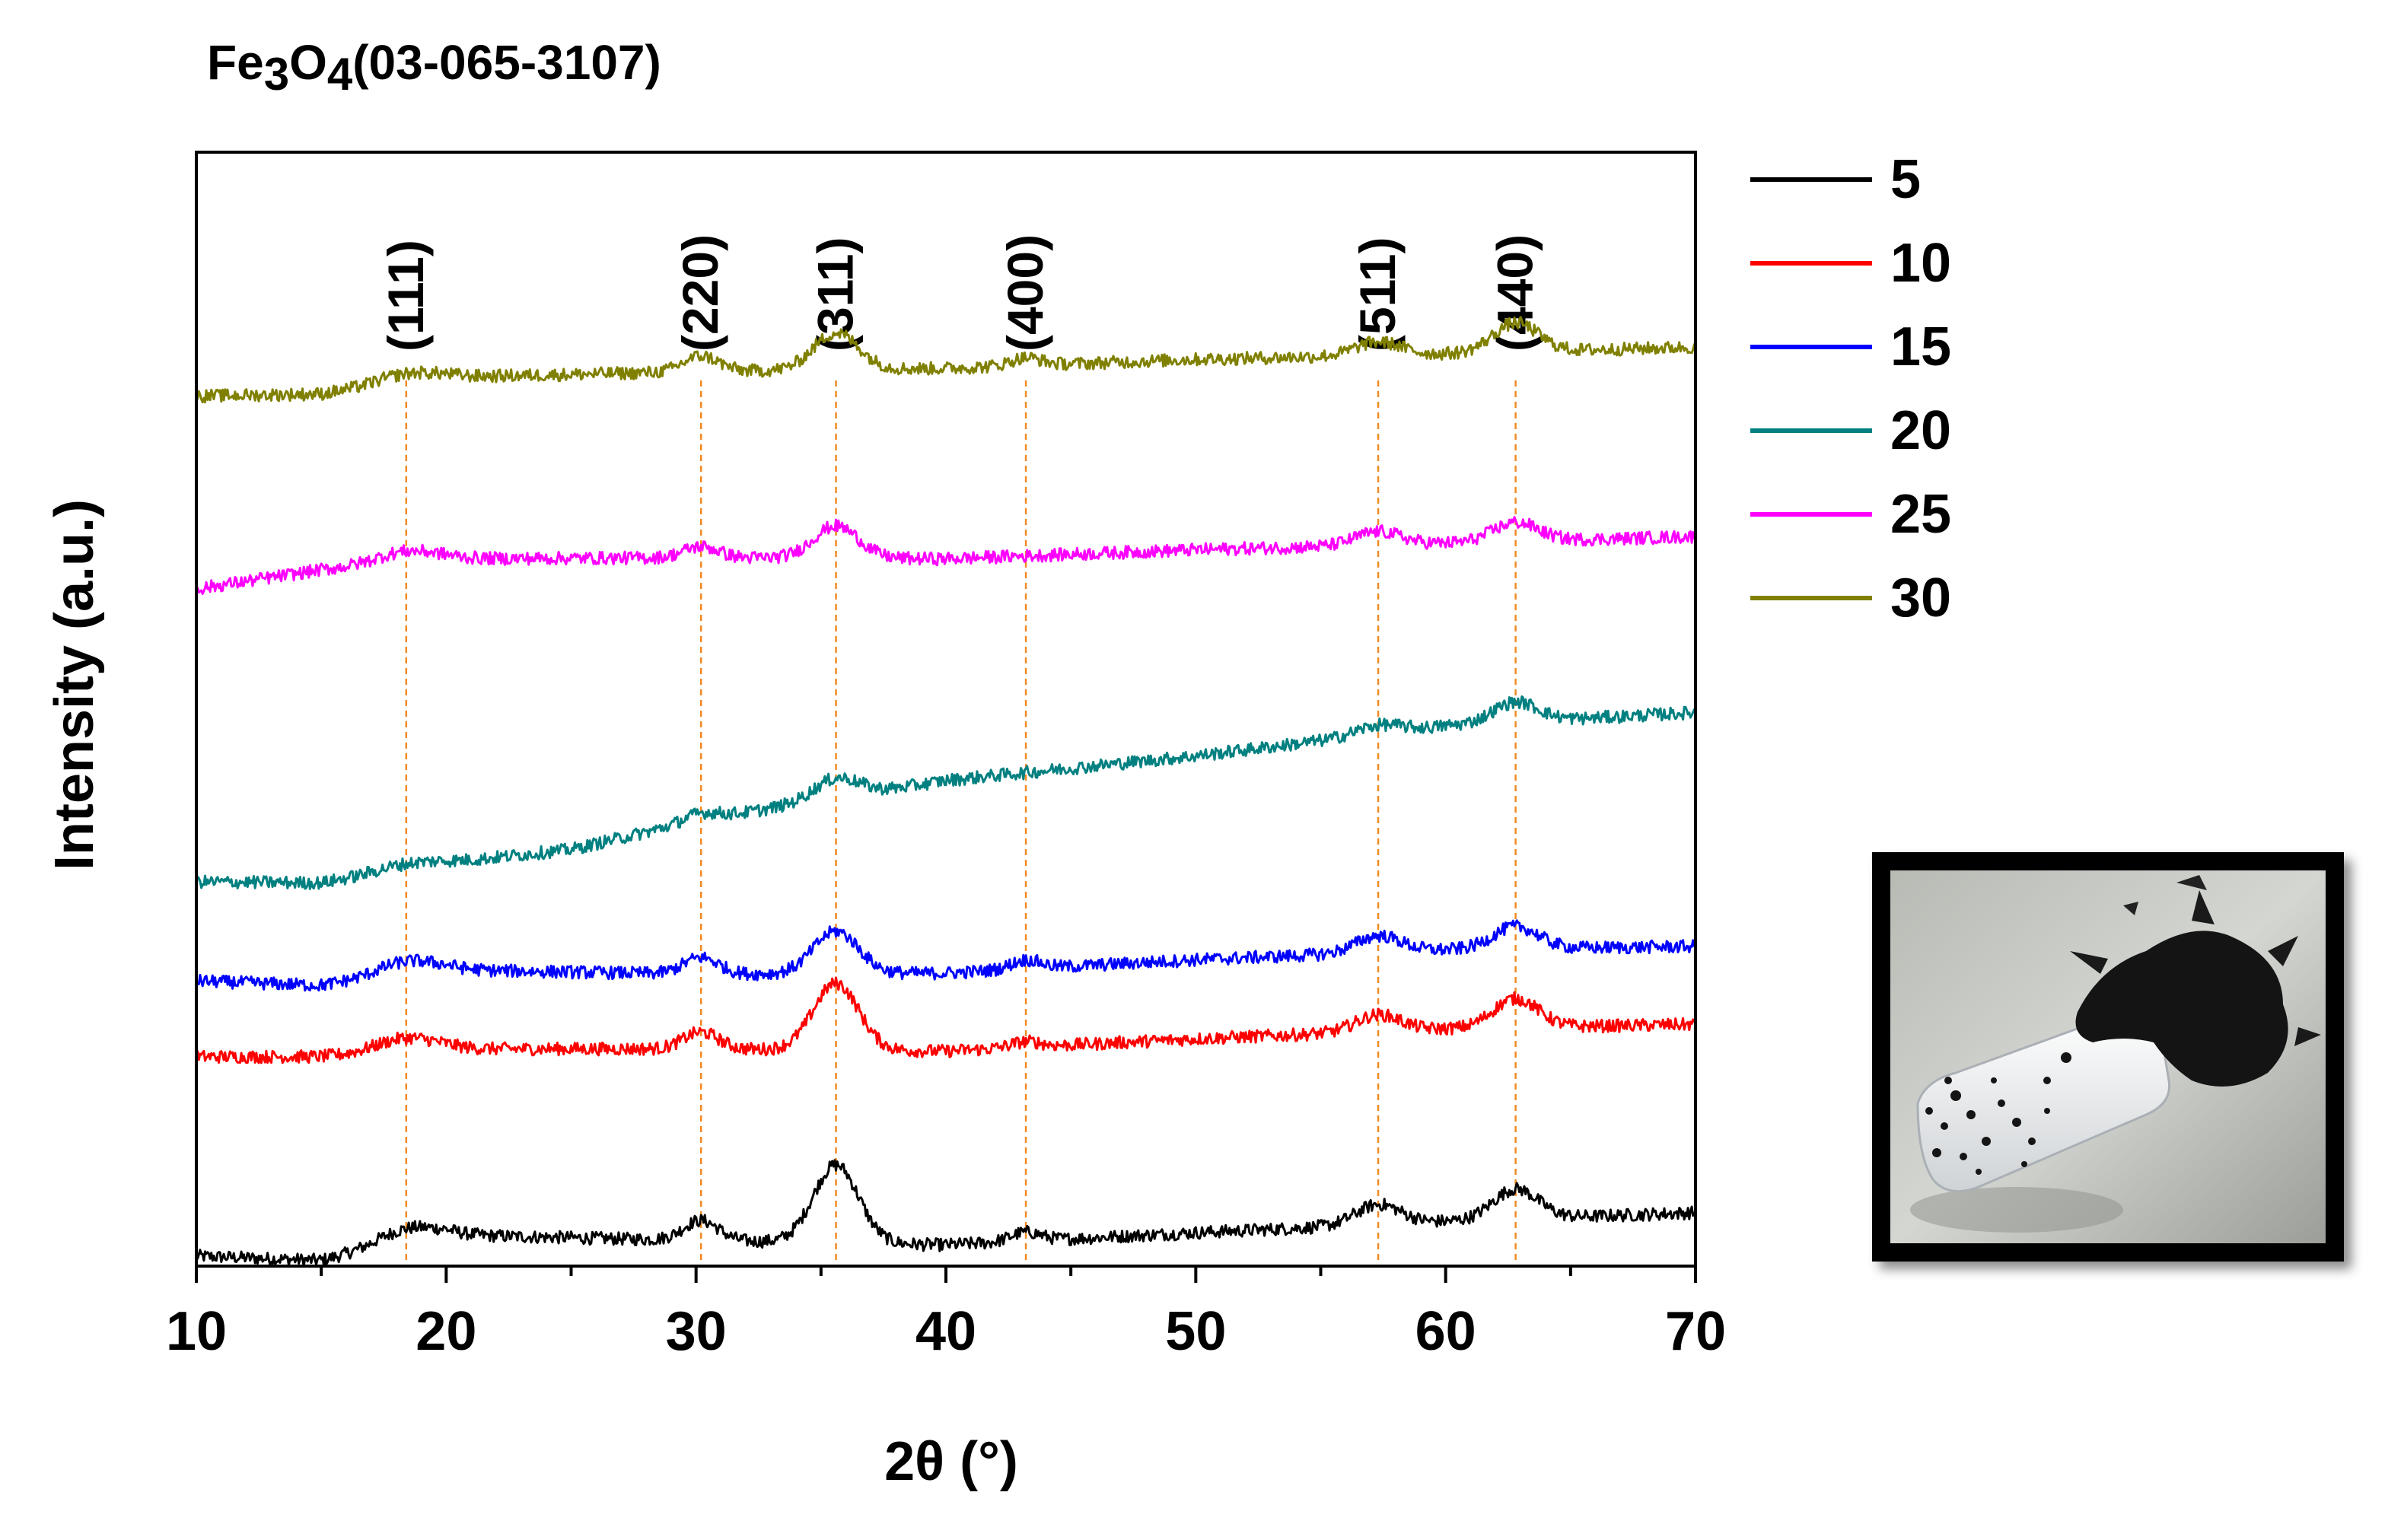 This screenshot has height=1540, width=2404. Describe the element at coordinates (1920, 515) in the screenshot. I see `legend-label-25: 25` at that location.